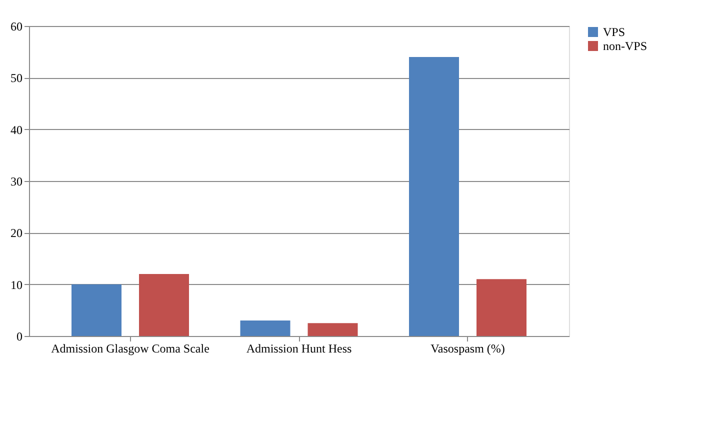 The image size is (703, 421). I want to click on y-tick-label: 20, so click(16, 233).